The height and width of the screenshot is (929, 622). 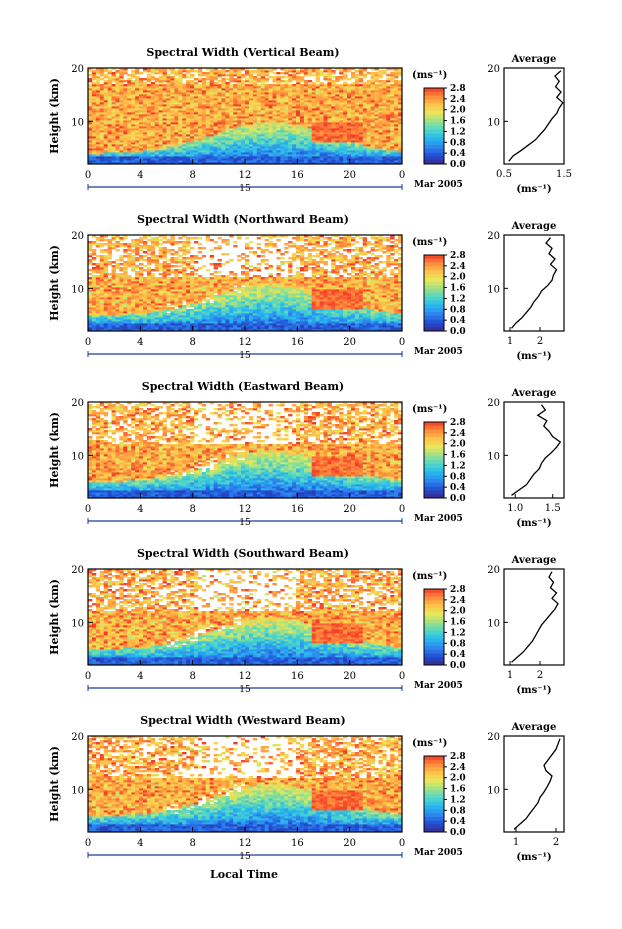 What do you see at coordinates (192, 175) in the screenshot?
I see `x-tick-label: 8` at bounding box center [192, 175].